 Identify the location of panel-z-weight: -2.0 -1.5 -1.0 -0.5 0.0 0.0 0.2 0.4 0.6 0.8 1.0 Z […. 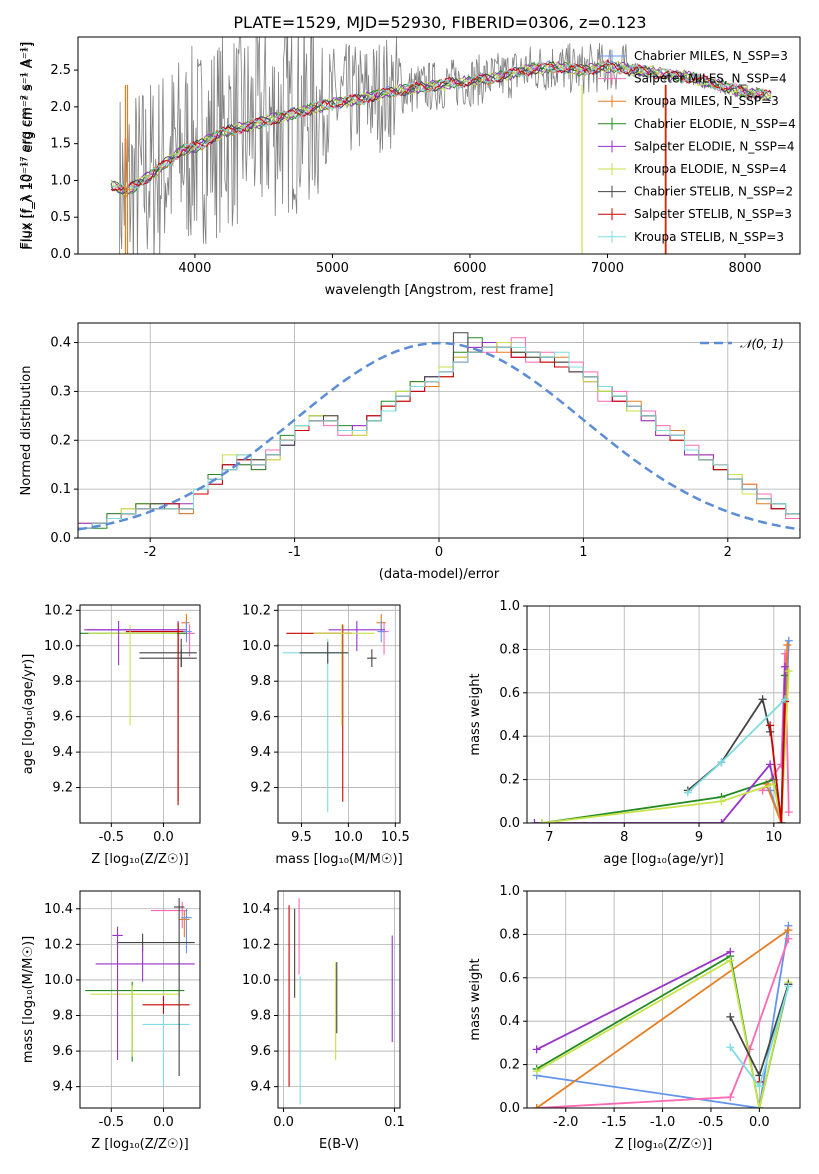
(634, 1018).